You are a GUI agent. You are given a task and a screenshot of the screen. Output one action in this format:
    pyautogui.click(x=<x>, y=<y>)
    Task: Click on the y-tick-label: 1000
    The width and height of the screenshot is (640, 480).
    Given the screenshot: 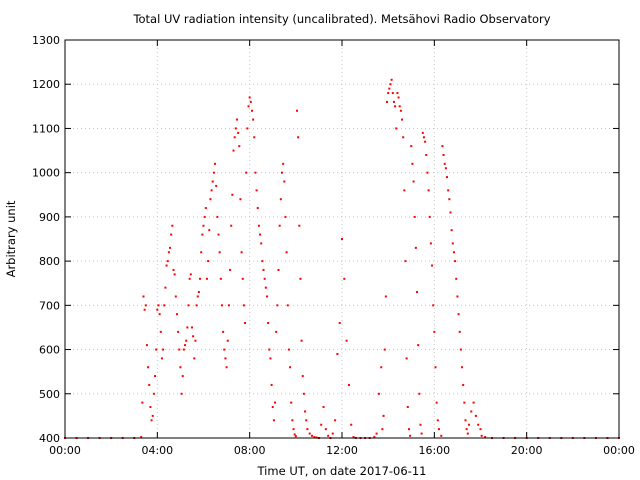 What is the action you would take?
    pyautogui.click(x=46, y=173)
    